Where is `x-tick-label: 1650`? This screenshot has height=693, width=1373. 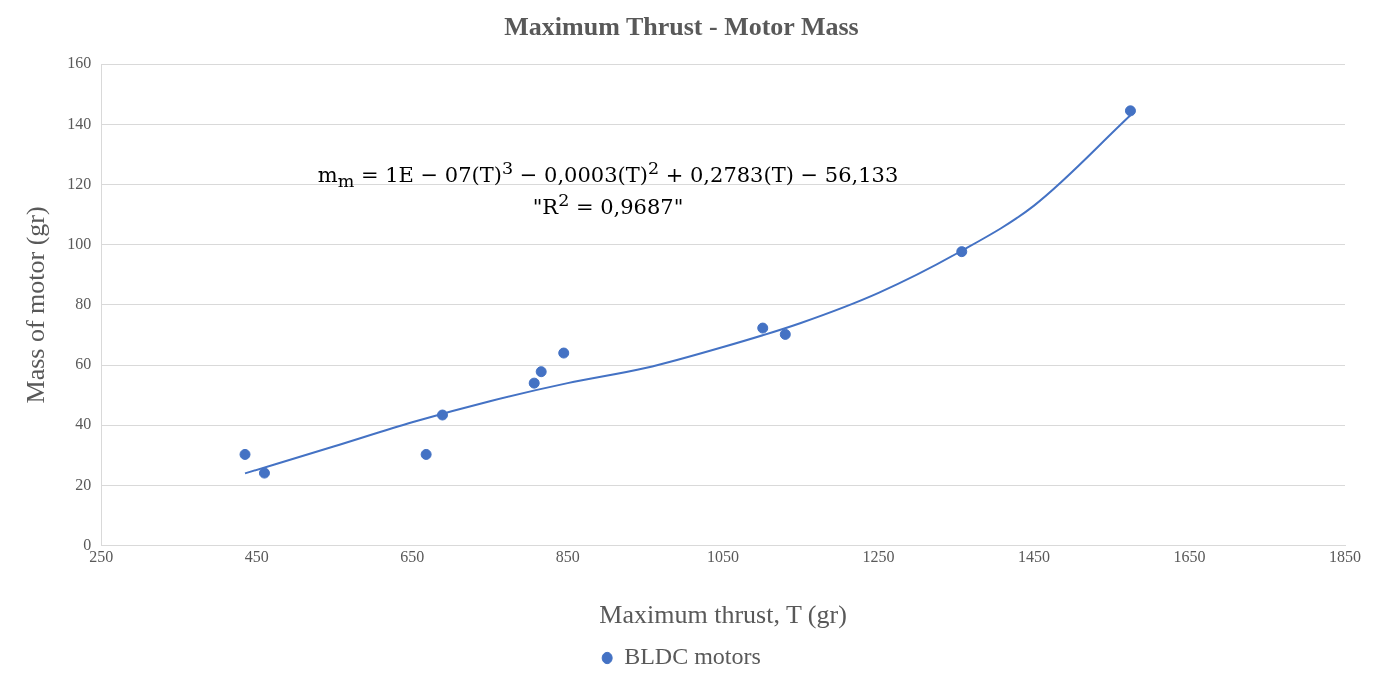 x-tick-label: 1650 is located at coordinates (1189, 557).